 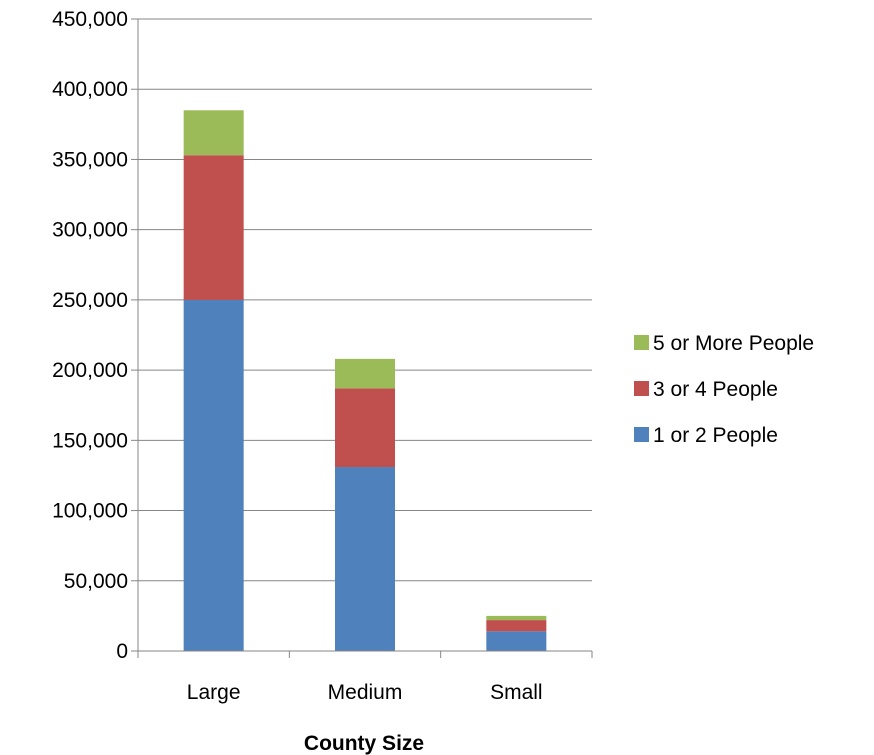 What do you see at coordinates (365, 692) in the screenshot?
I see `x-tick-label: Medium` at bounding box center [365, 692].